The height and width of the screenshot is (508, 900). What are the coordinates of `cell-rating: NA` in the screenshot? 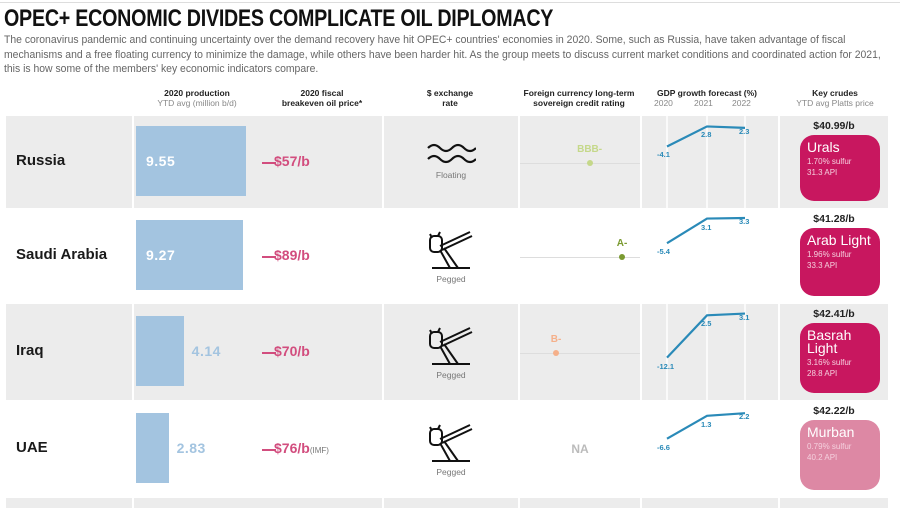 It's located at (580, 449).